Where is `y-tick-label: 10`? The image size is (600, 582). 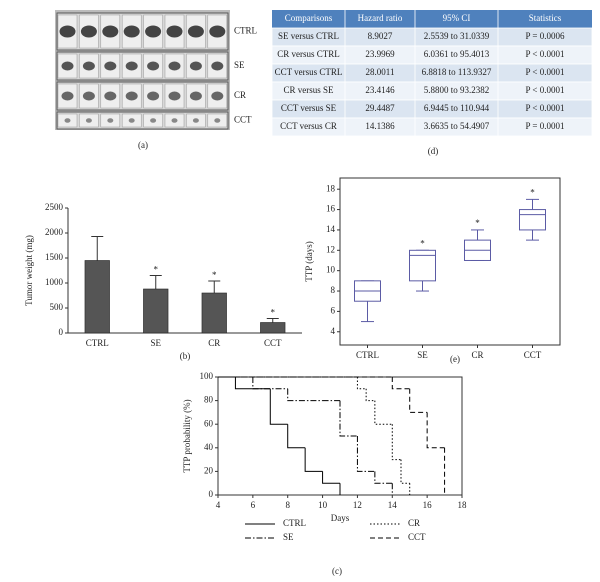
y-tick-label: 10 is located at coordinates (331, 270).